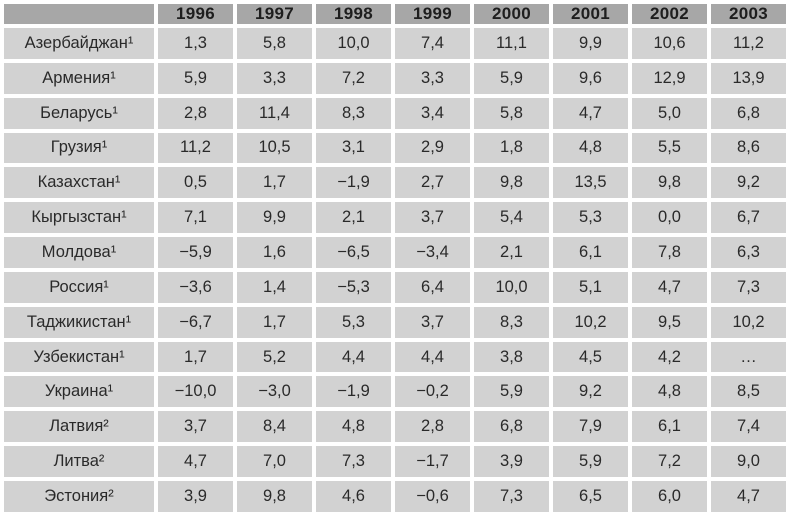 The height and width of the screenshot is (516, 790). I want to click on year-header: 2001, so click(590, 14).